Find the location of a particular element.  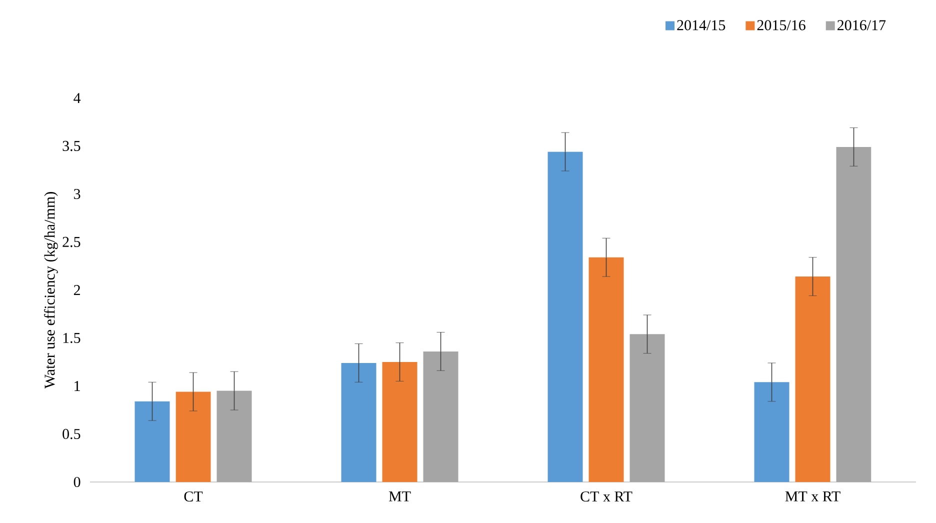

y-tick-label: 4 is located at coordinates (77, 98).